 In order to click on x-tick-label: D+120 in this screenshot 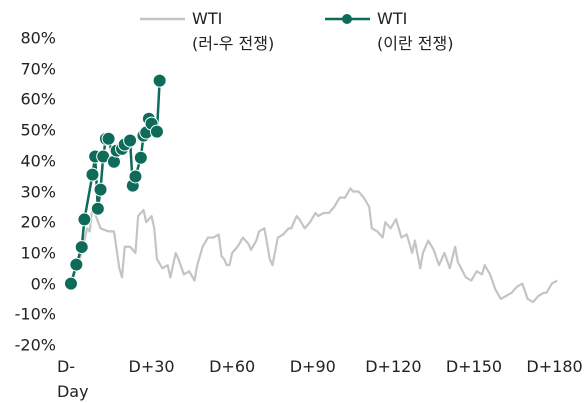, I will do `click(393, 366)`.